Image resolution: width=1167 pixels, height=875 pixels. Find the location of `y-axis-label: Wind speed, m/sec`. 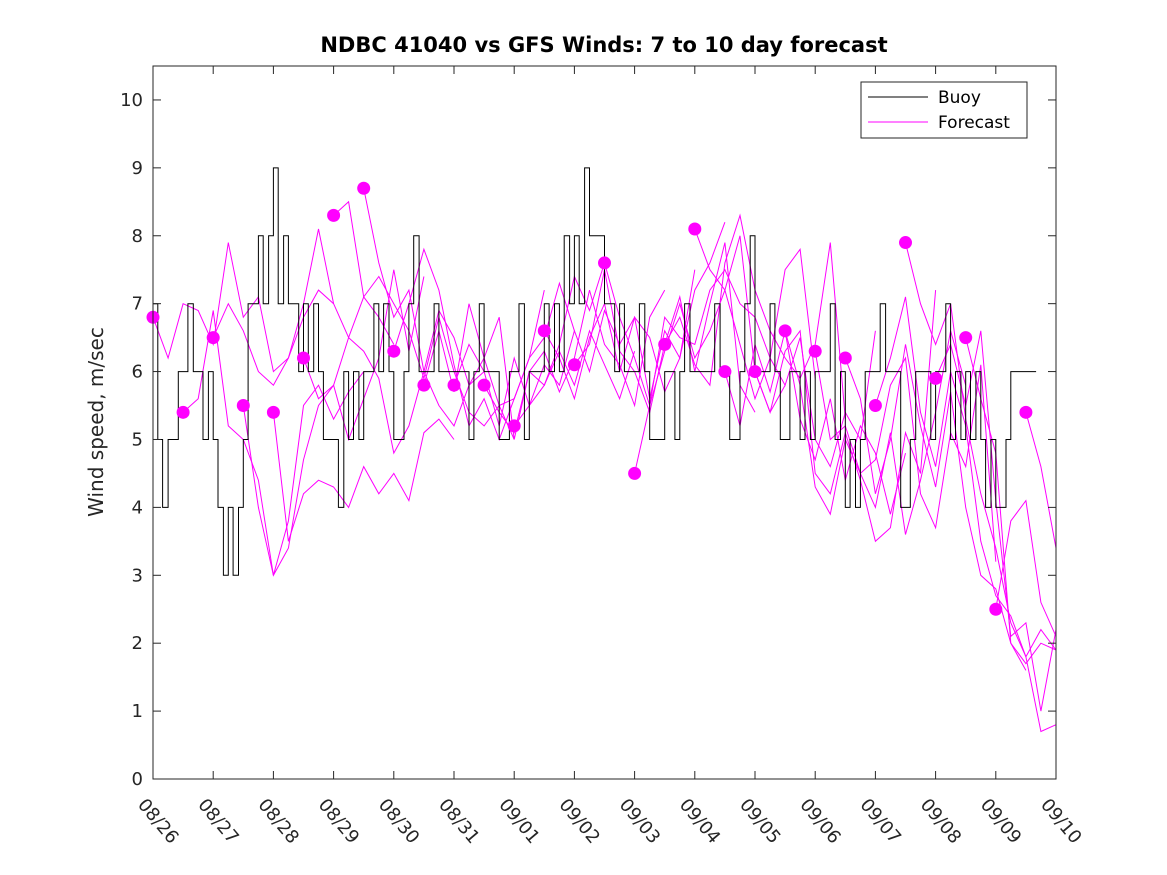

y-axis-label: Wind speed, m/sec is located at coordinates (96, 422).